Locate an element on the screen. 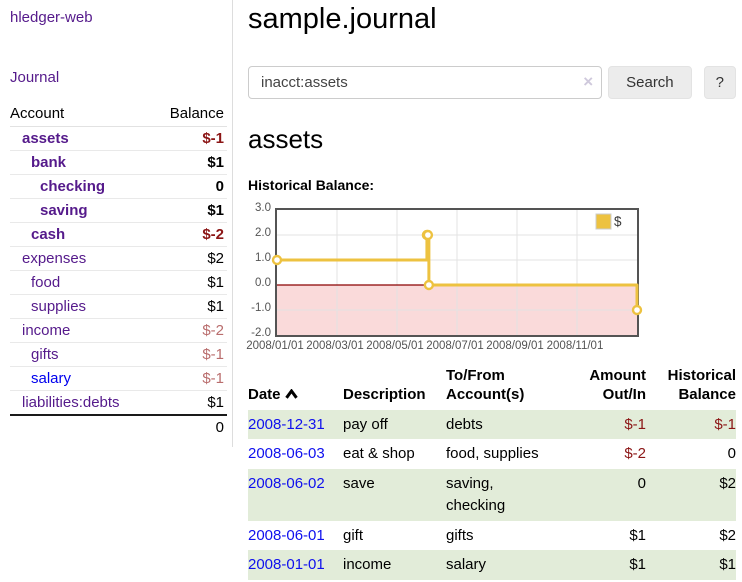 The width and height of the screenshot is (742, 582). account-link-salary: salary is located at coordinates (51, 378).